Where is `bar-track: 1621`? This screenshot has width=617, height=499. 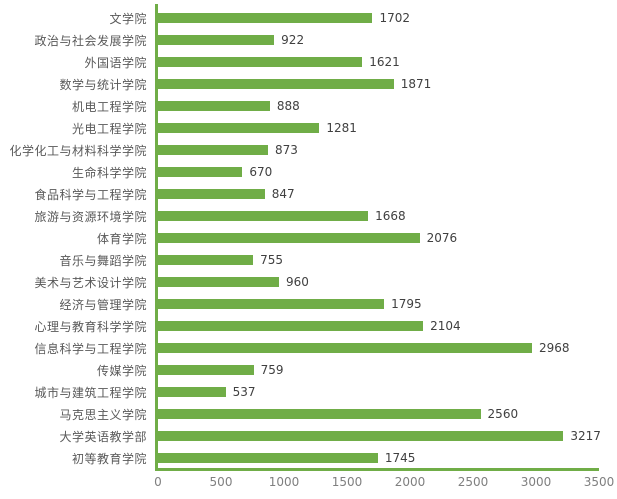
bar-track: 1621 is located at coordinates (386, 62).